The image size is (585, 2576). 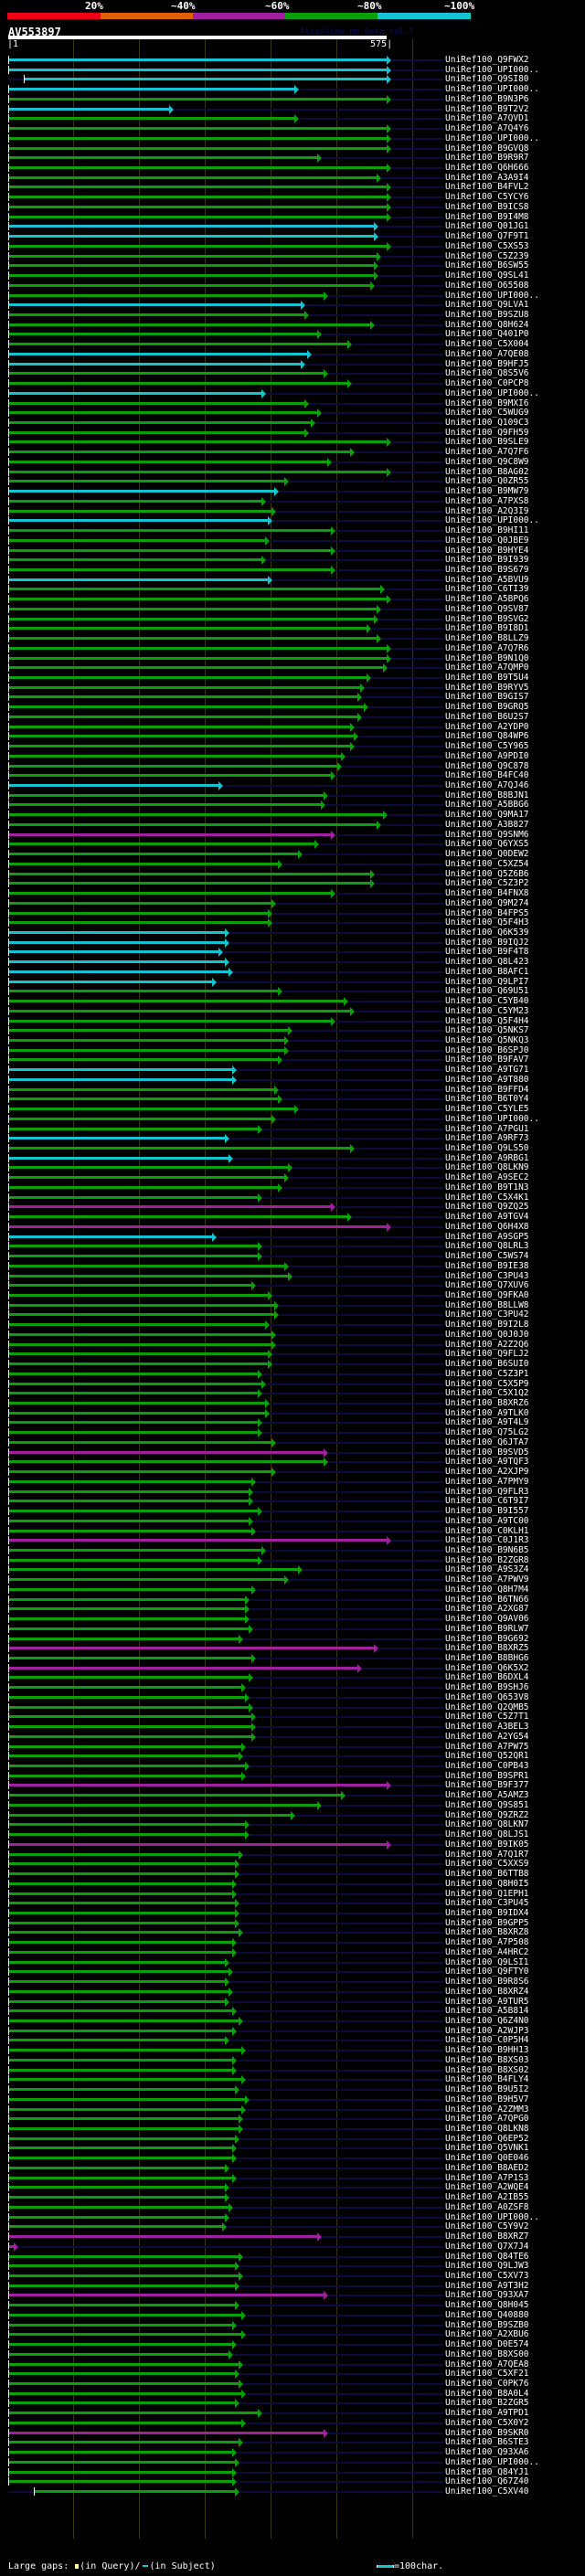 What do you see at coordinates (487, 1579) in the screenshot?
I see `hit-label: UniRef100_A7PWV9` at bounding box center [487, 1579].